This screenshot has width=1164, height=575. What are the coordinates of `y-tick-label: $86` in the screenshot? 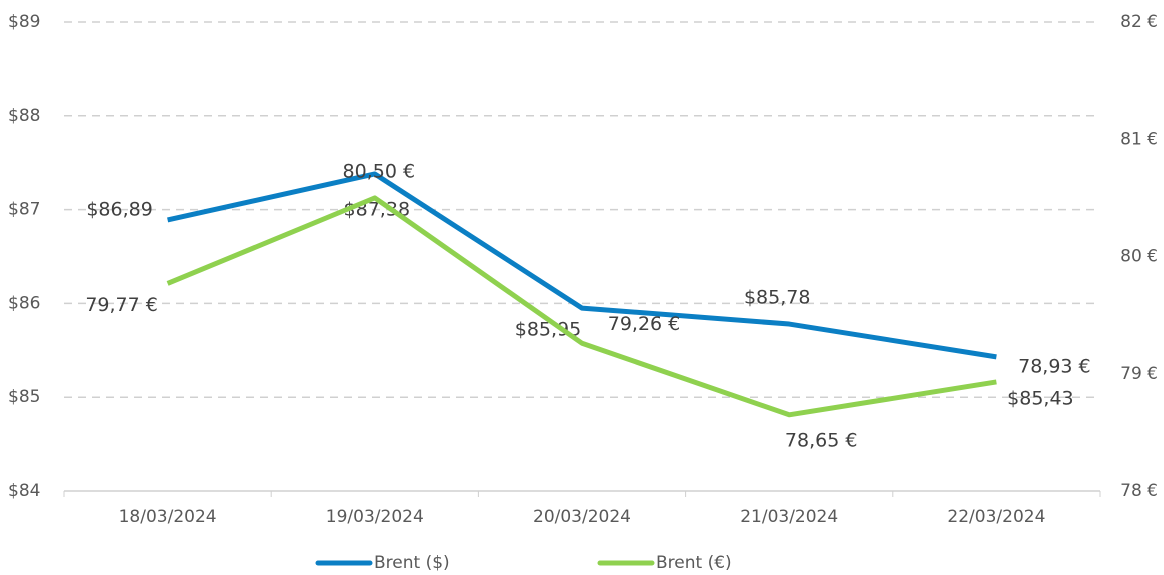 It's located at (24, 303).